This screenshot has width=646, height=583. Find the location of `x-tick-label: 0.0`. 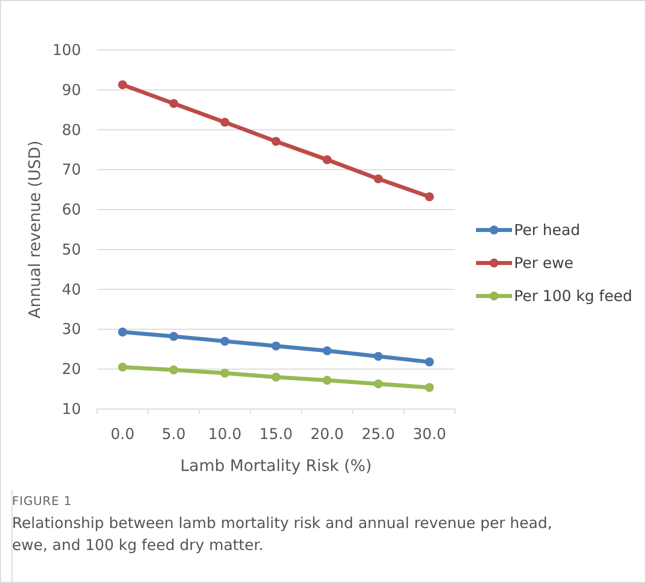

x-tick-label: 0.0 is located at coordinates (122, 434).